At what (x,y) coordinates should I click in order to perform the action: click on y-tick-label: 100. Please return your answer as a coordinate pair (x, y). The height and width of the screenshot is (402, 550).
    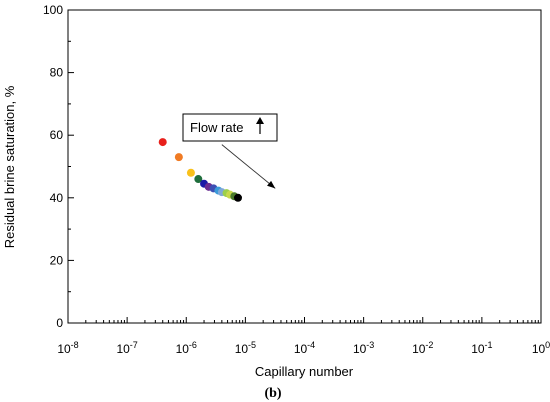
    Looking at the image, I should click on (53, 10).